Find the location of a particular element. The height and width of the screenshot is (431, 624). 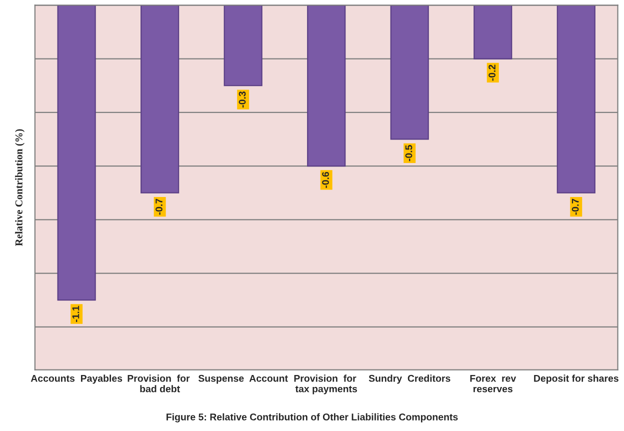

data-label: -0.2 is located at coordinates (492, 72).